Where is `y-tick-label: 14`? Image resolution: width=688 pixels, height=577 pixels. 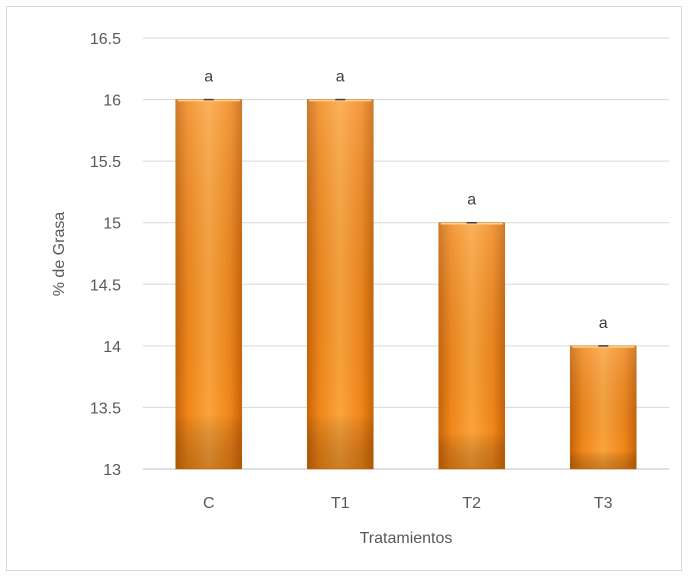 y-tick-label: 14 is located at coordinates (112, 347).